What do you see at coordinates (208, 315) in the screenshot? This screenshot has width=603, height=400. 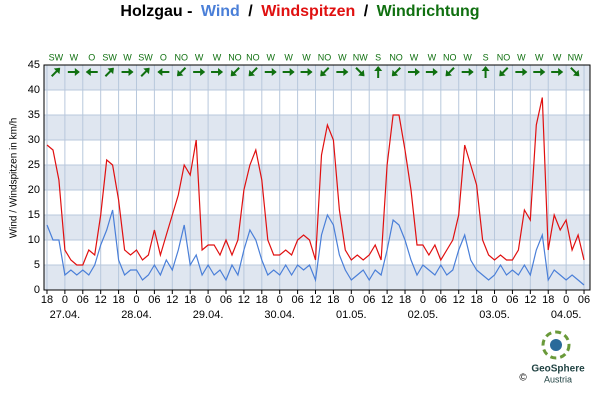 I see `date-label: 29.04.` at bounding box center [208, 315].